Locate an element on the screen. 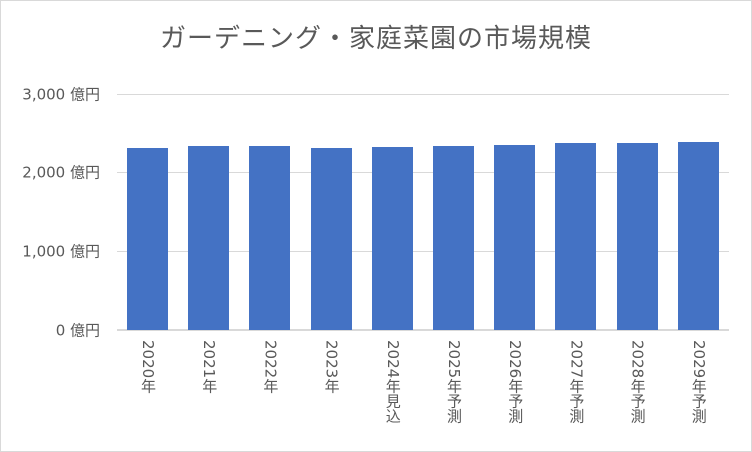 The height and width of the screenshot is (452, 752). x-tick-label: 2024年見込 is located at coordinates (392, 382).